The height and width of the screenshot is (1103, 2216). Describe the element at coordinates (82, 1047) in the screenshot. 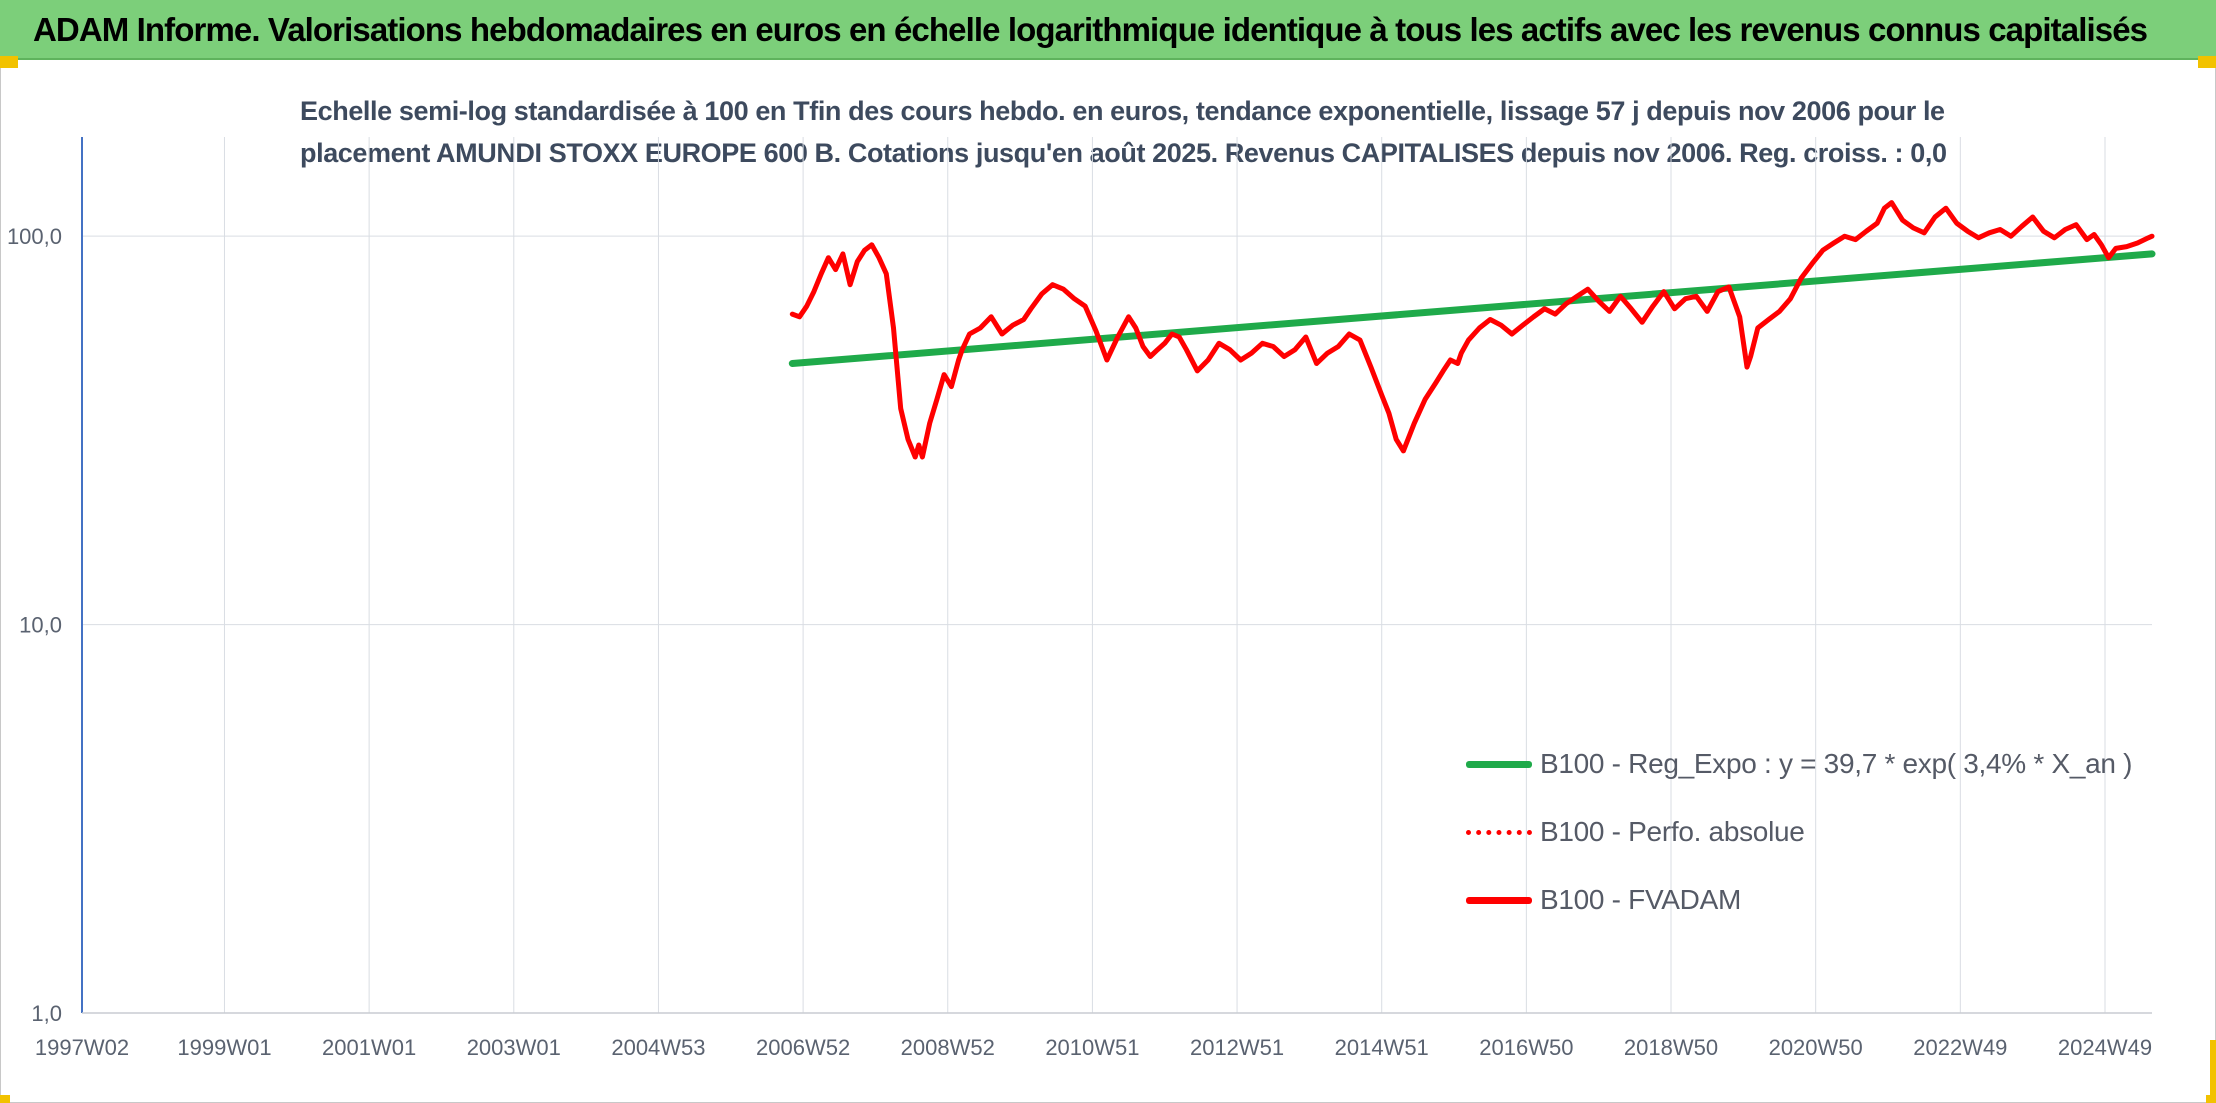

I see `x-tick-label: 1997W02` at that location.